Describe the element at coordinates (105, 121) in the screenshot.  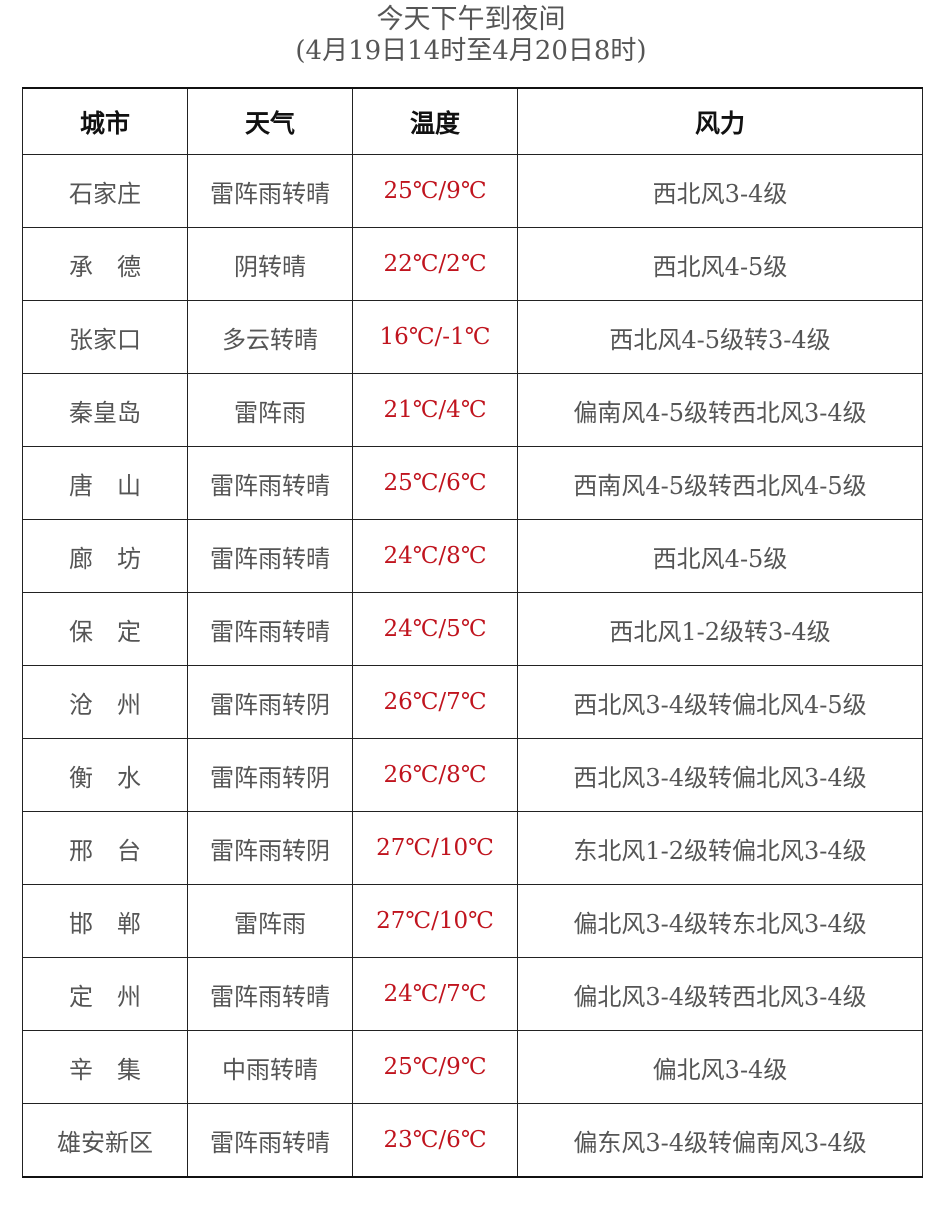
I see `header-city: 城市` at that location.